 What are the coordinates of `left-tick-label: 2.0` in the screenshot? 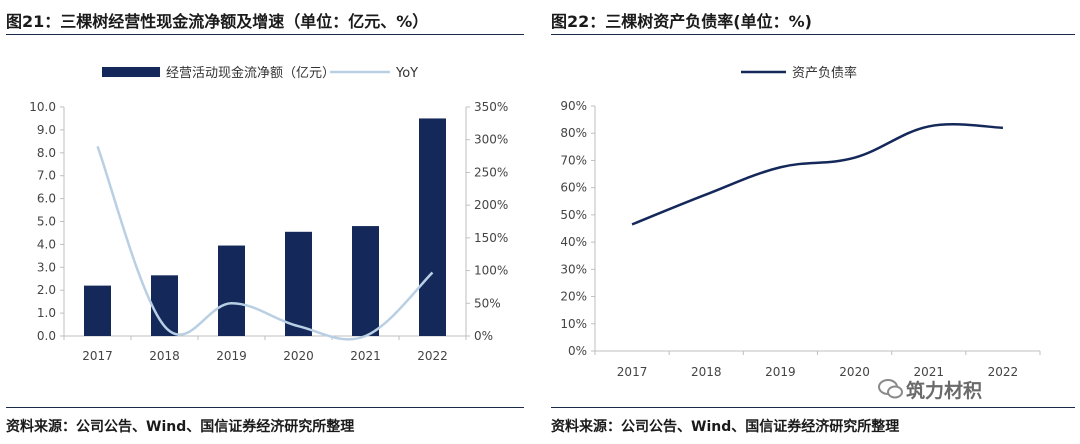 It's located at (46, 290).